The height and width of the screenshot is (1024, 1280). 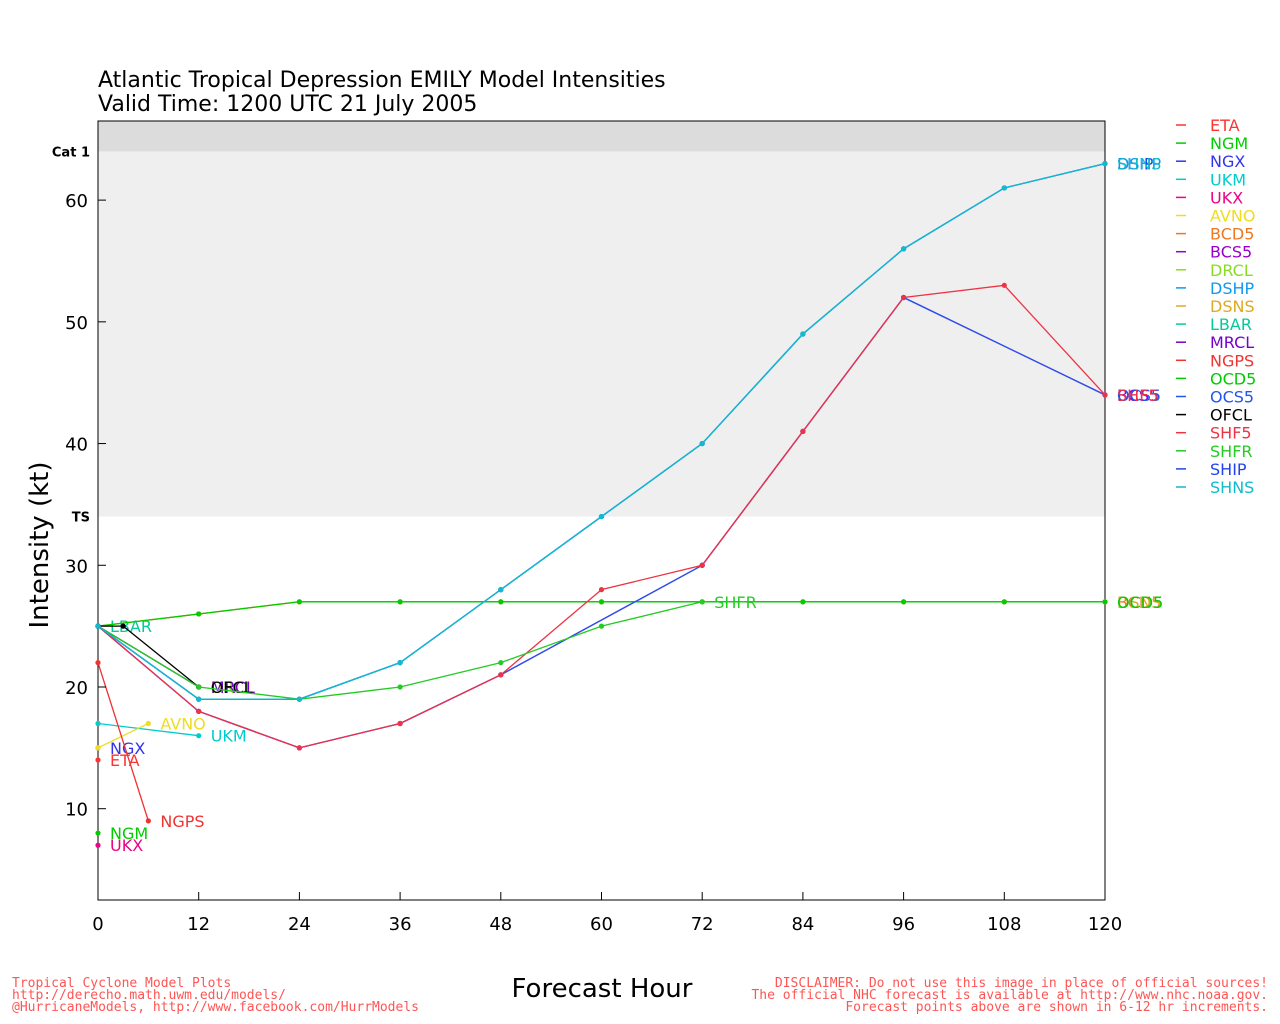 What do you see at coordinates (71, 152) in the screenshot?
I see `band-label: Cat 1` at bounding box center [71, 152].